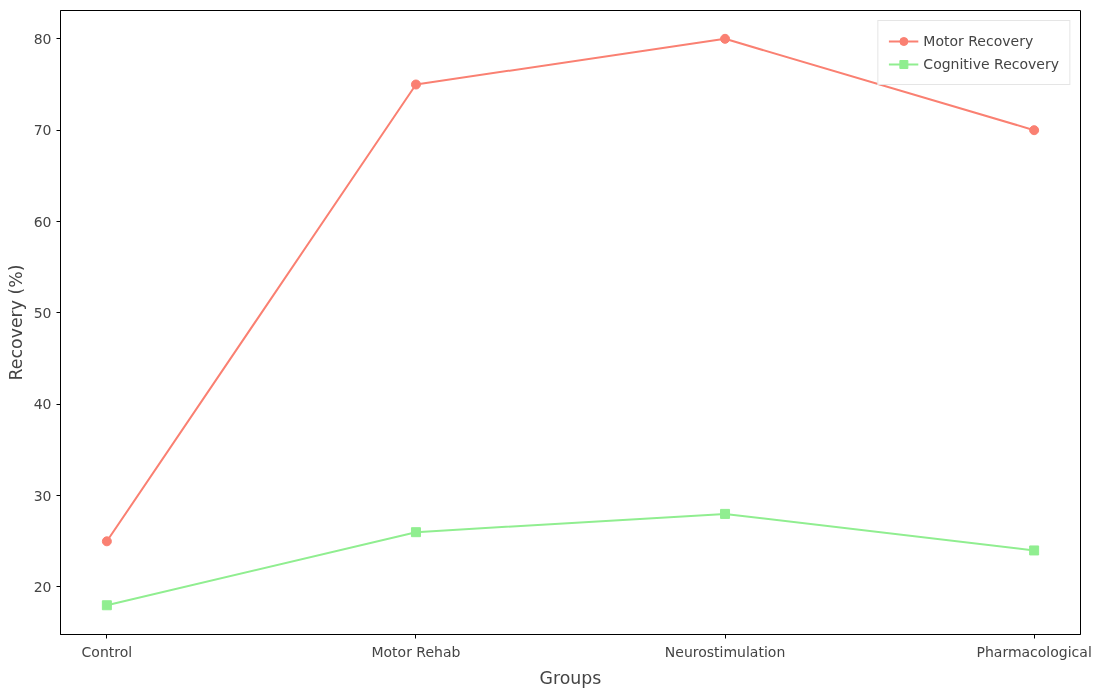 The image size is (1102, 691). What do you see at coordinates (1034, 651) in the screenshot?
I see `x-tick-label: Pharmacological` at bounding box center [1034, 651].